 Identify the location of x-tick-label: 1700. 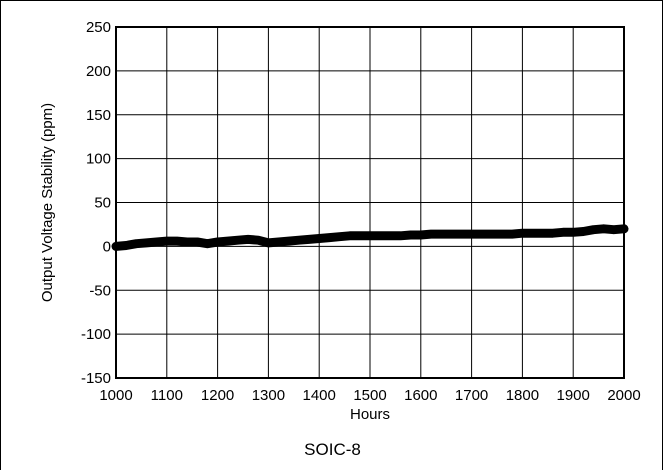
(471, 395).